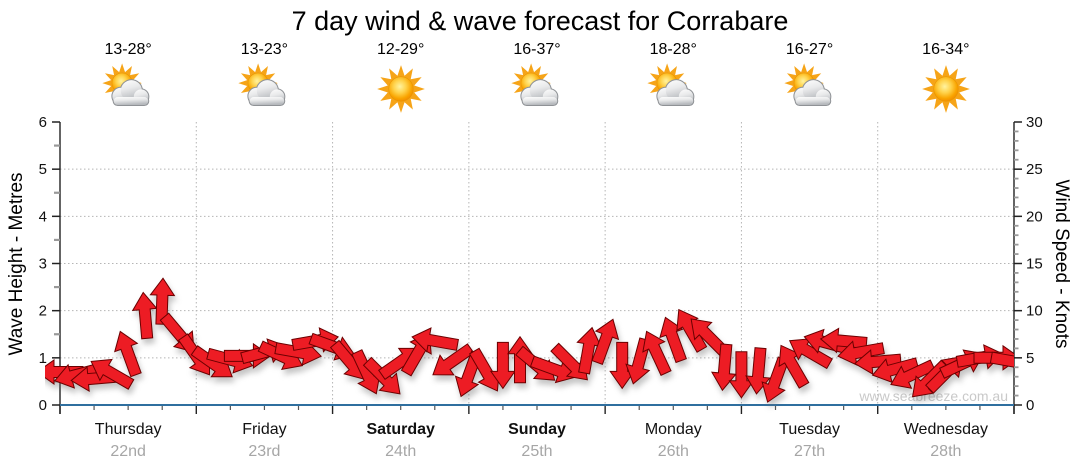  What do you see at coordinates (673, 441) in the screenshot?
I see `day-label: Monday 26th` at bounding box center [673, 441].